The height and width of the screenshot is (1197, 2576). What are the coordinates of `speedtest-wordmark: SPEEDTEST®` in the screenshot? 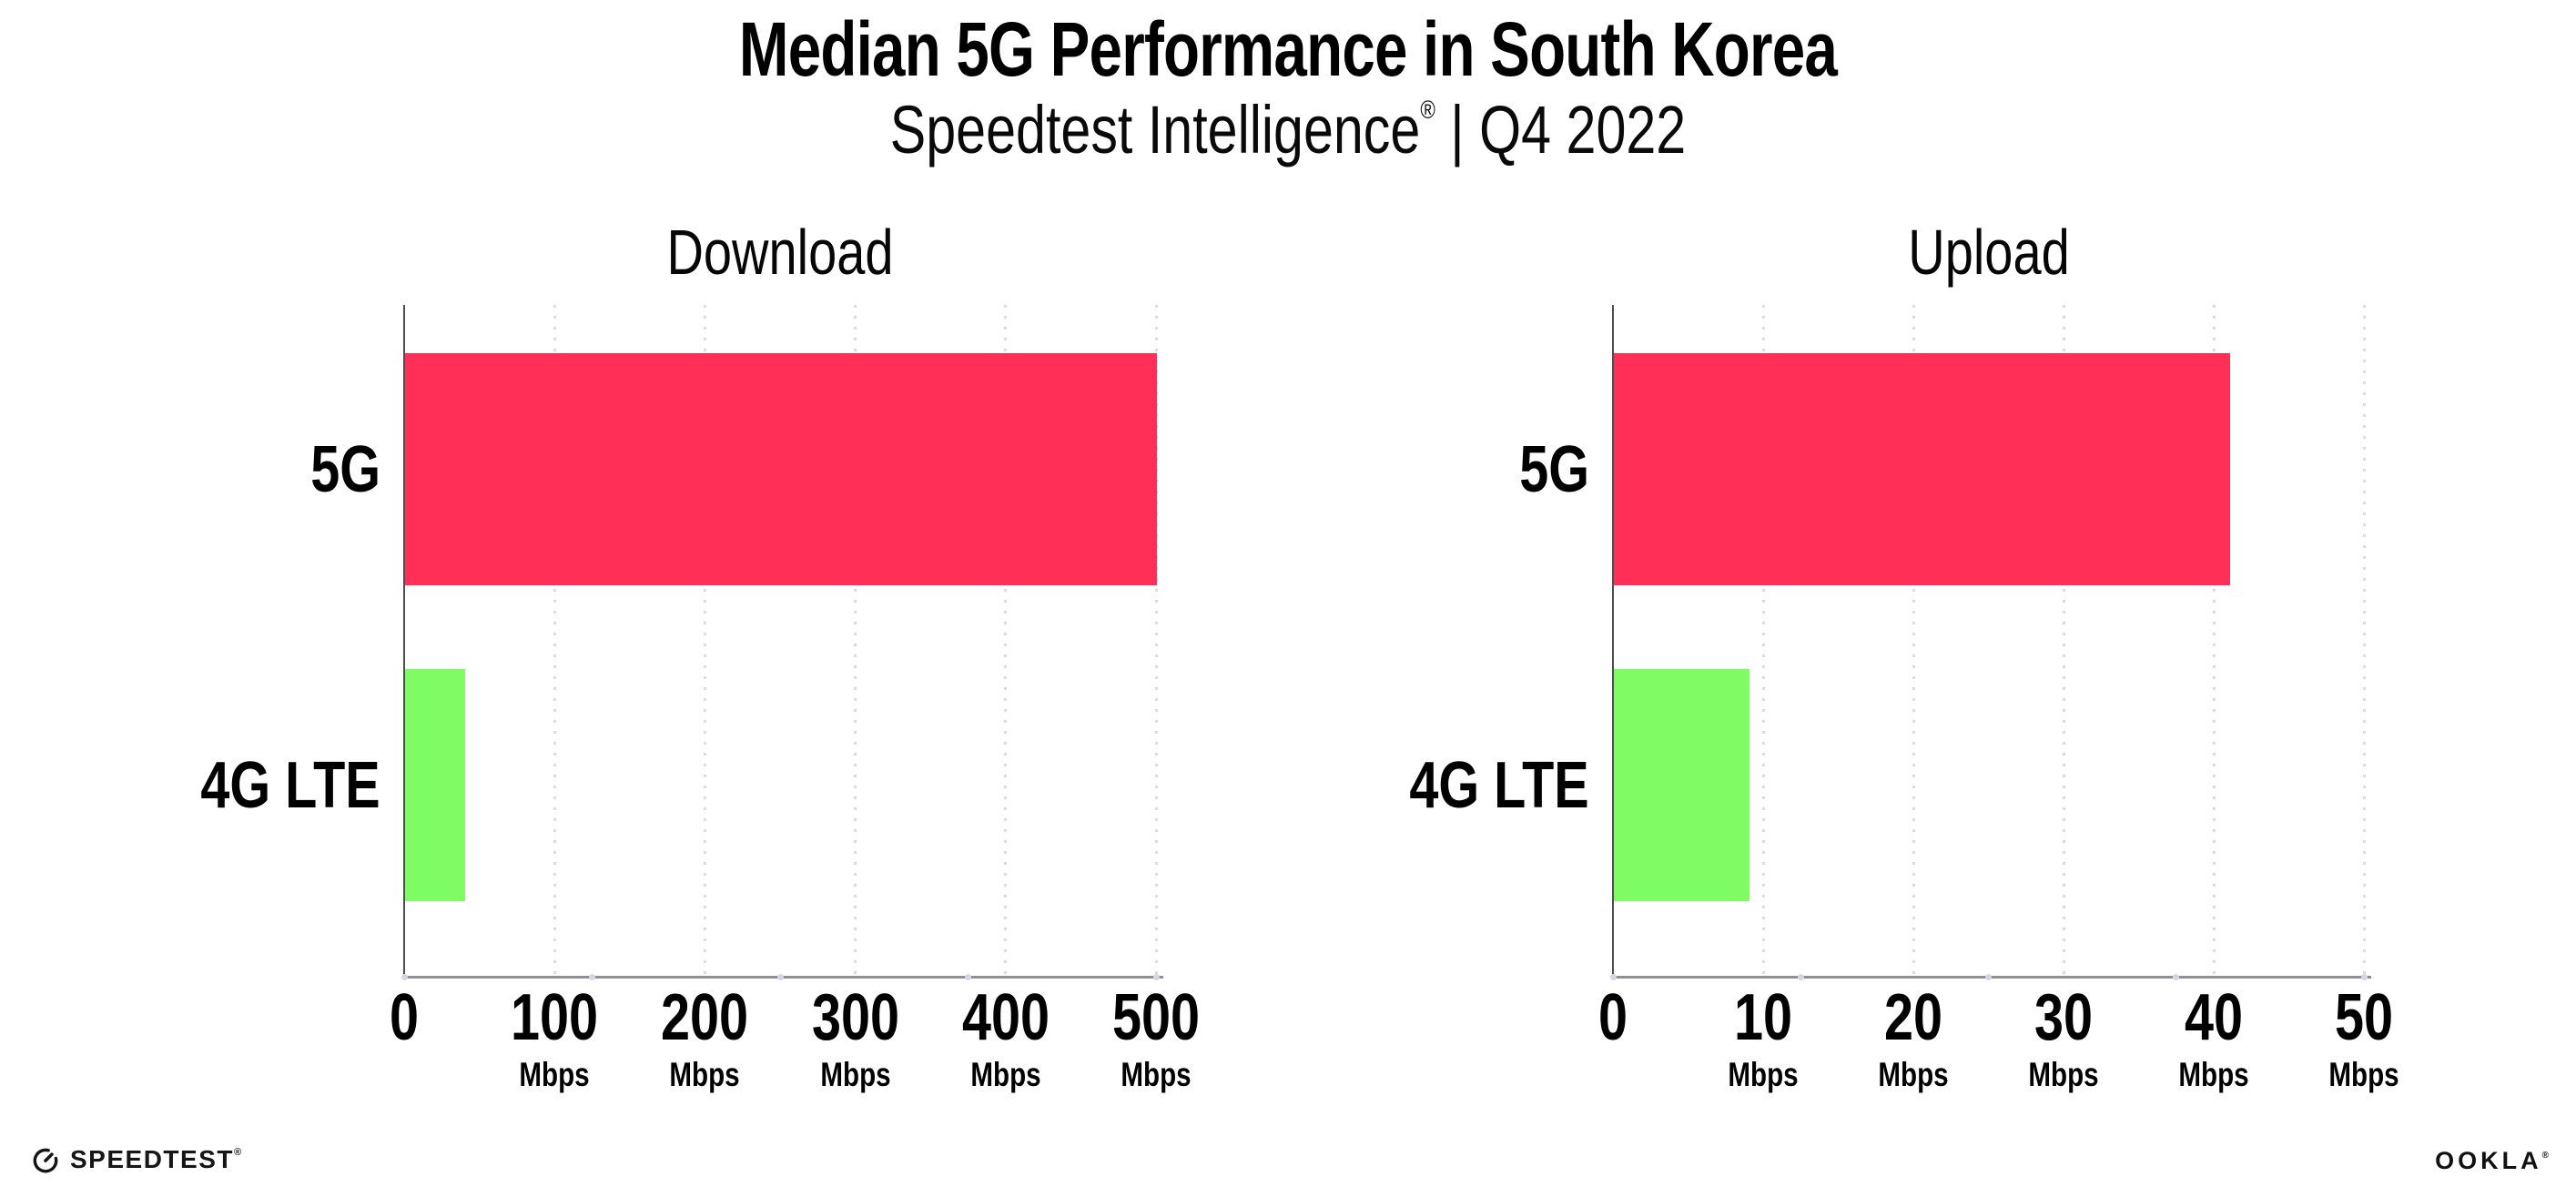 It's located at (155, 1159).